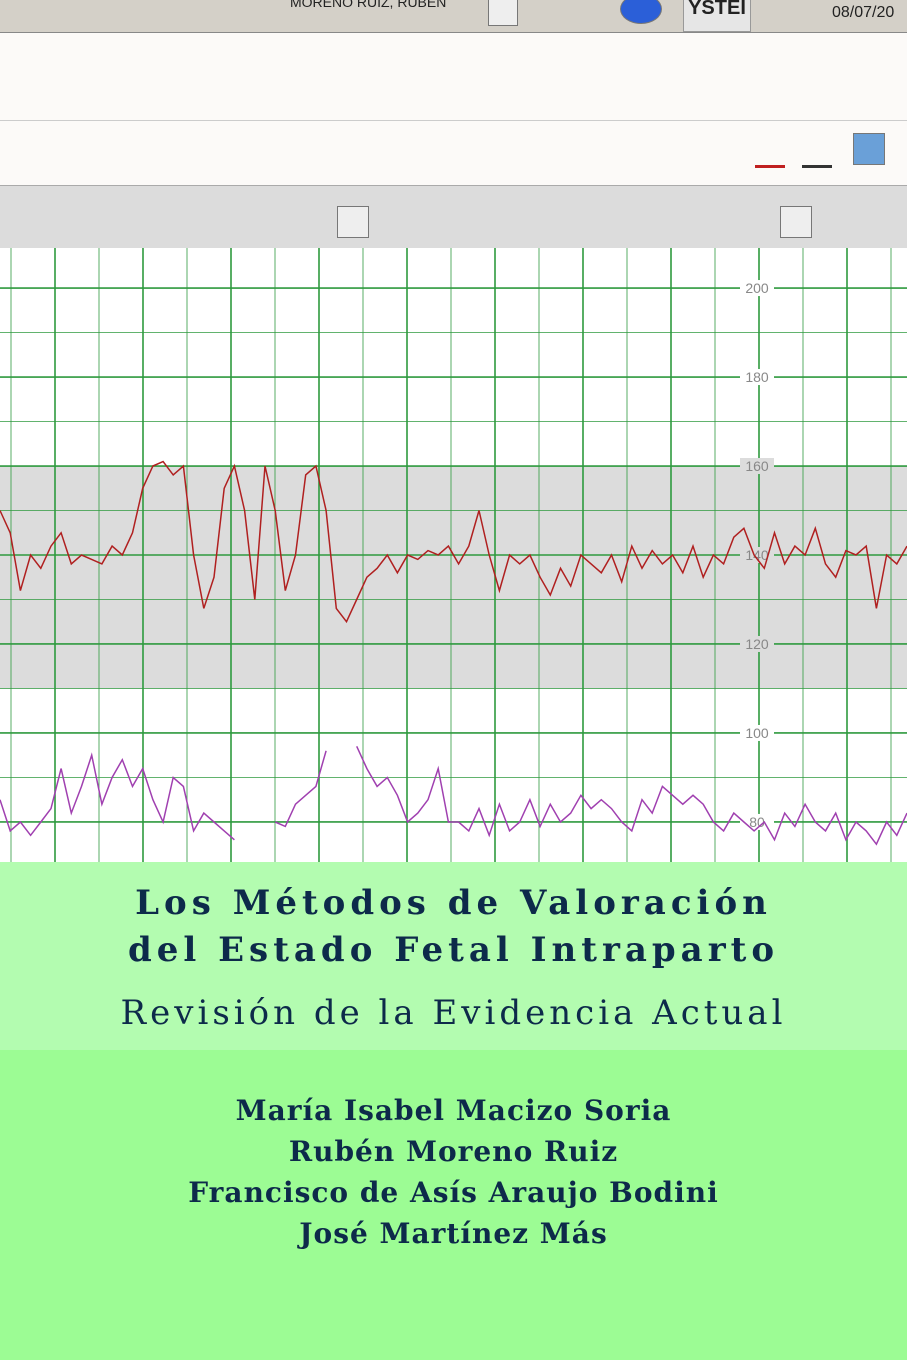  I want to click on y-tick-label: 180, so click(757, 377).